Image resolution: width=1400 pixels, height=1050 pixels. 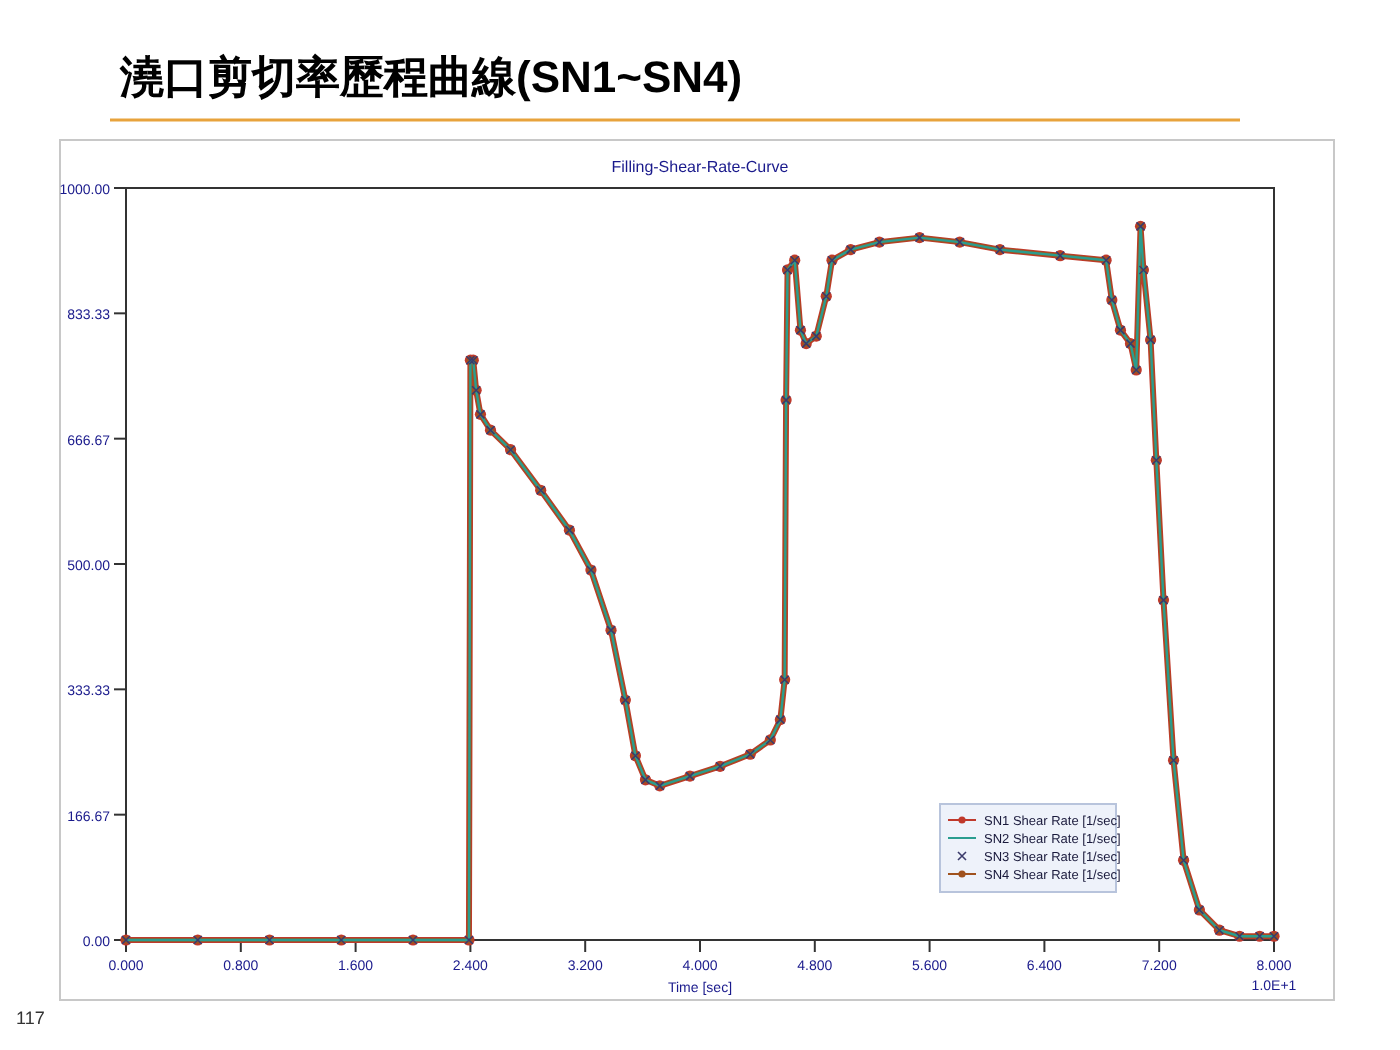 What do you see at coordinates (700, 167) in the screenshot?
I see `chart-subtitle: Filling-Shear-Rate-Curve` at bounding box center [700, 167].